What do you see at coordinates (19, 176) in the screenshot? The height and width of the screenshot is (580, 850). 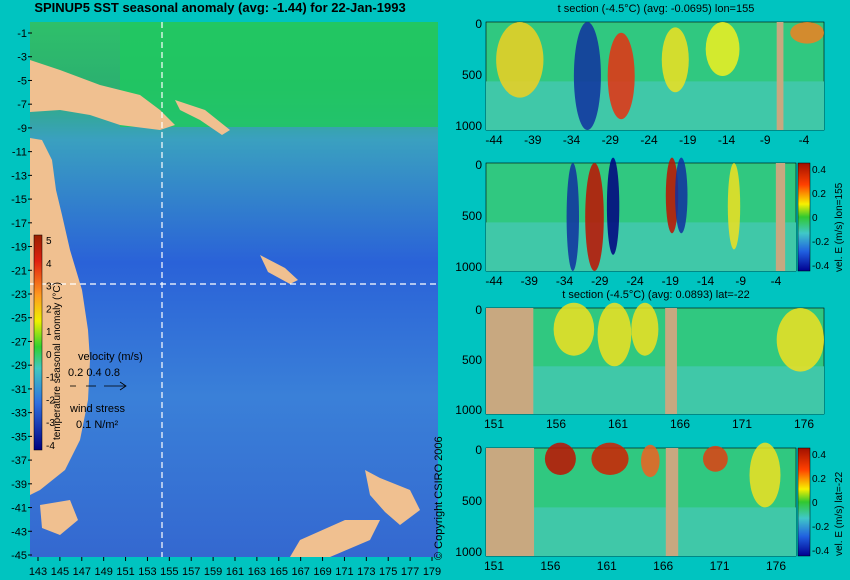 I see `map-y-tick-label: -13` at bounding box center [19, 176].